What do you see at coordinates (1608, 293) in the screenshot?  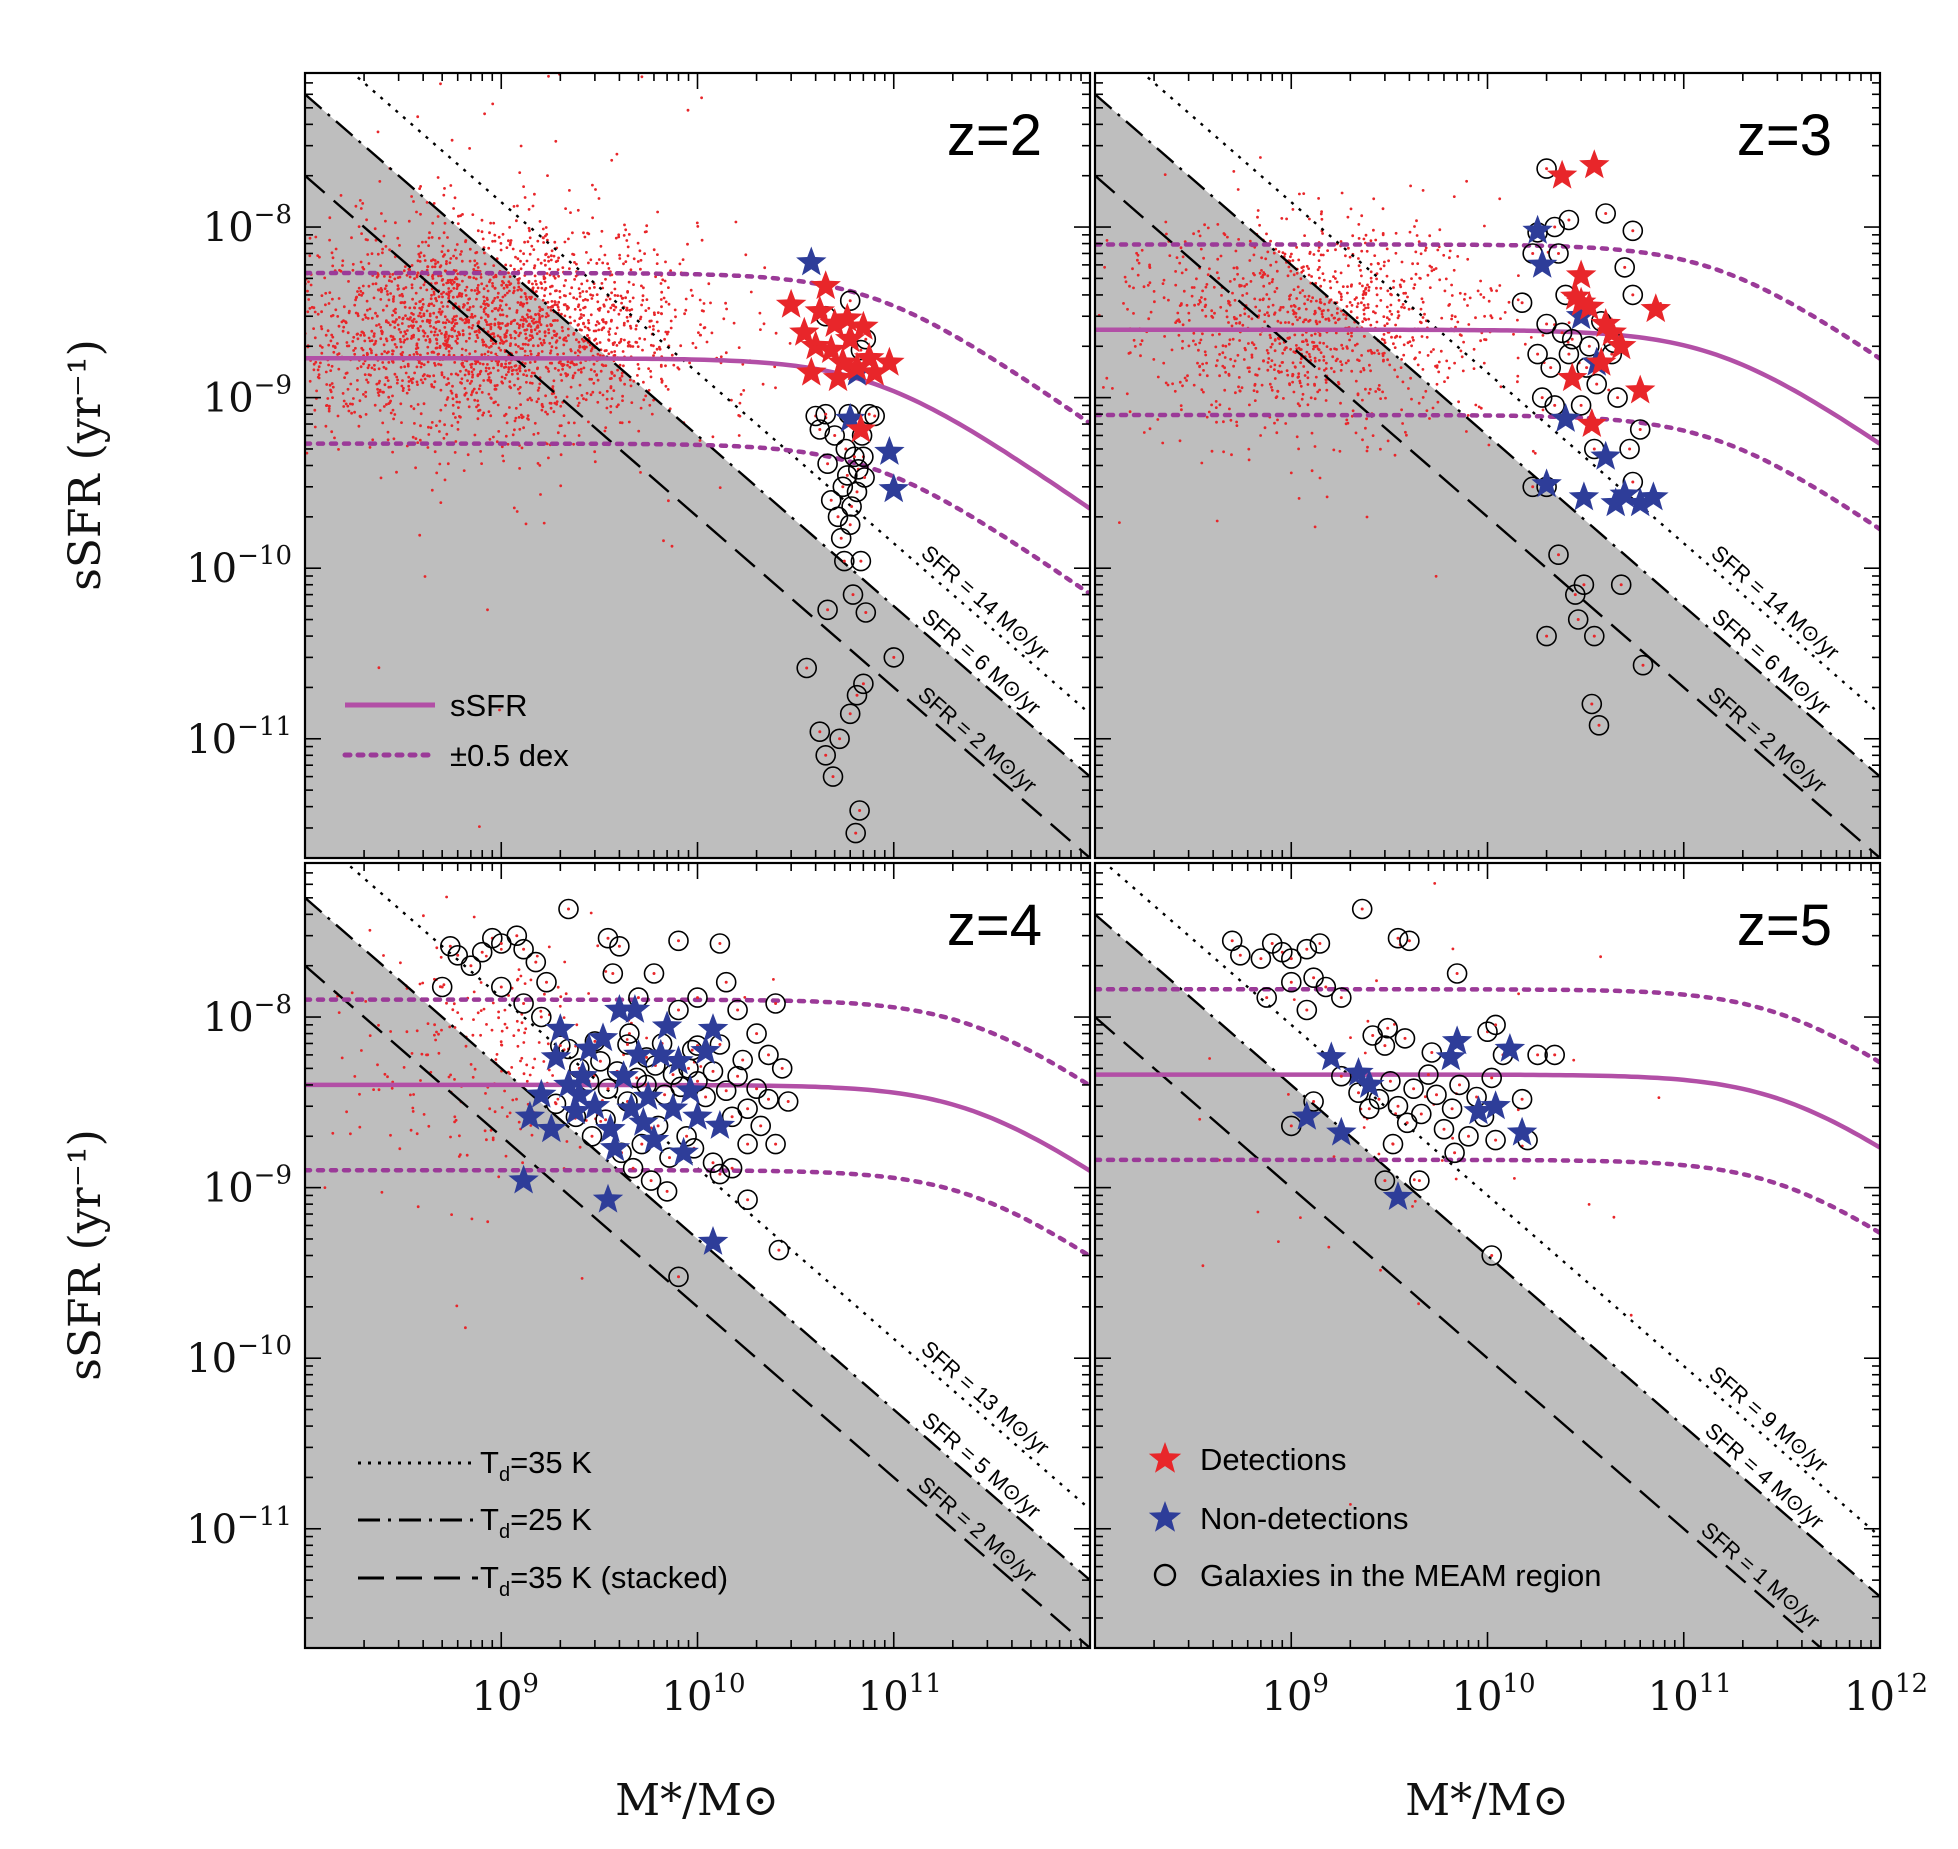 I see `detection-stars` at bounding box center [1608, 293].